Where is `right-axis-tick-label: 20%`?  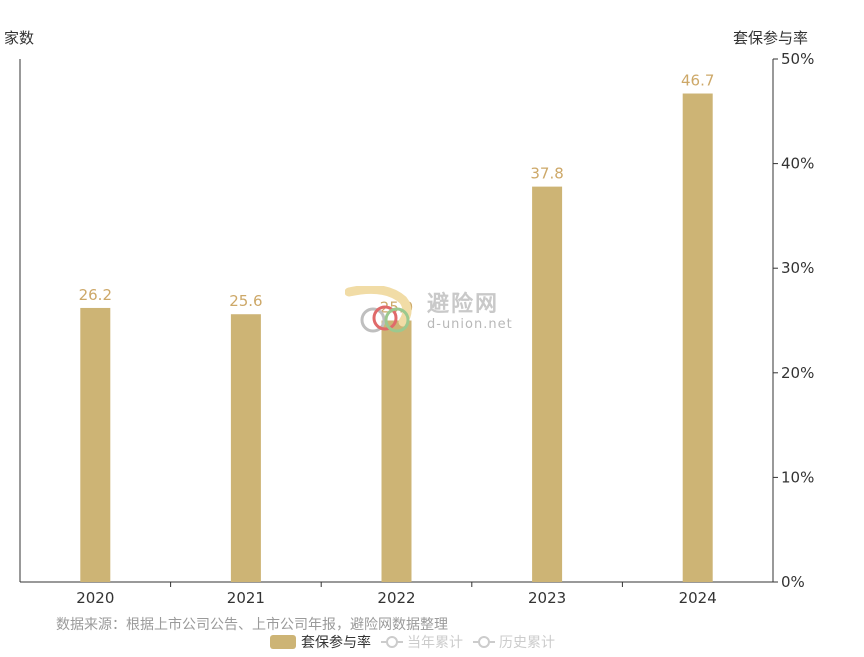
right-axis-tick-label: 20% is located at coordinates (797, 373).